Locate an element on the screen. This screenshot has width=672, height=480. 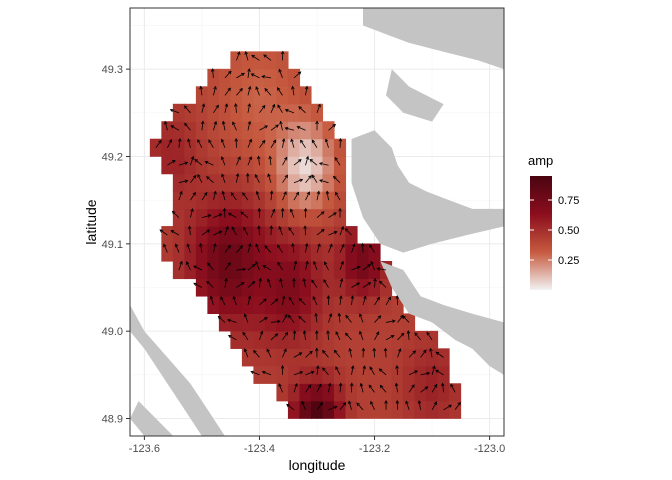
legend-colorbar is located at coordinates (541, 233).